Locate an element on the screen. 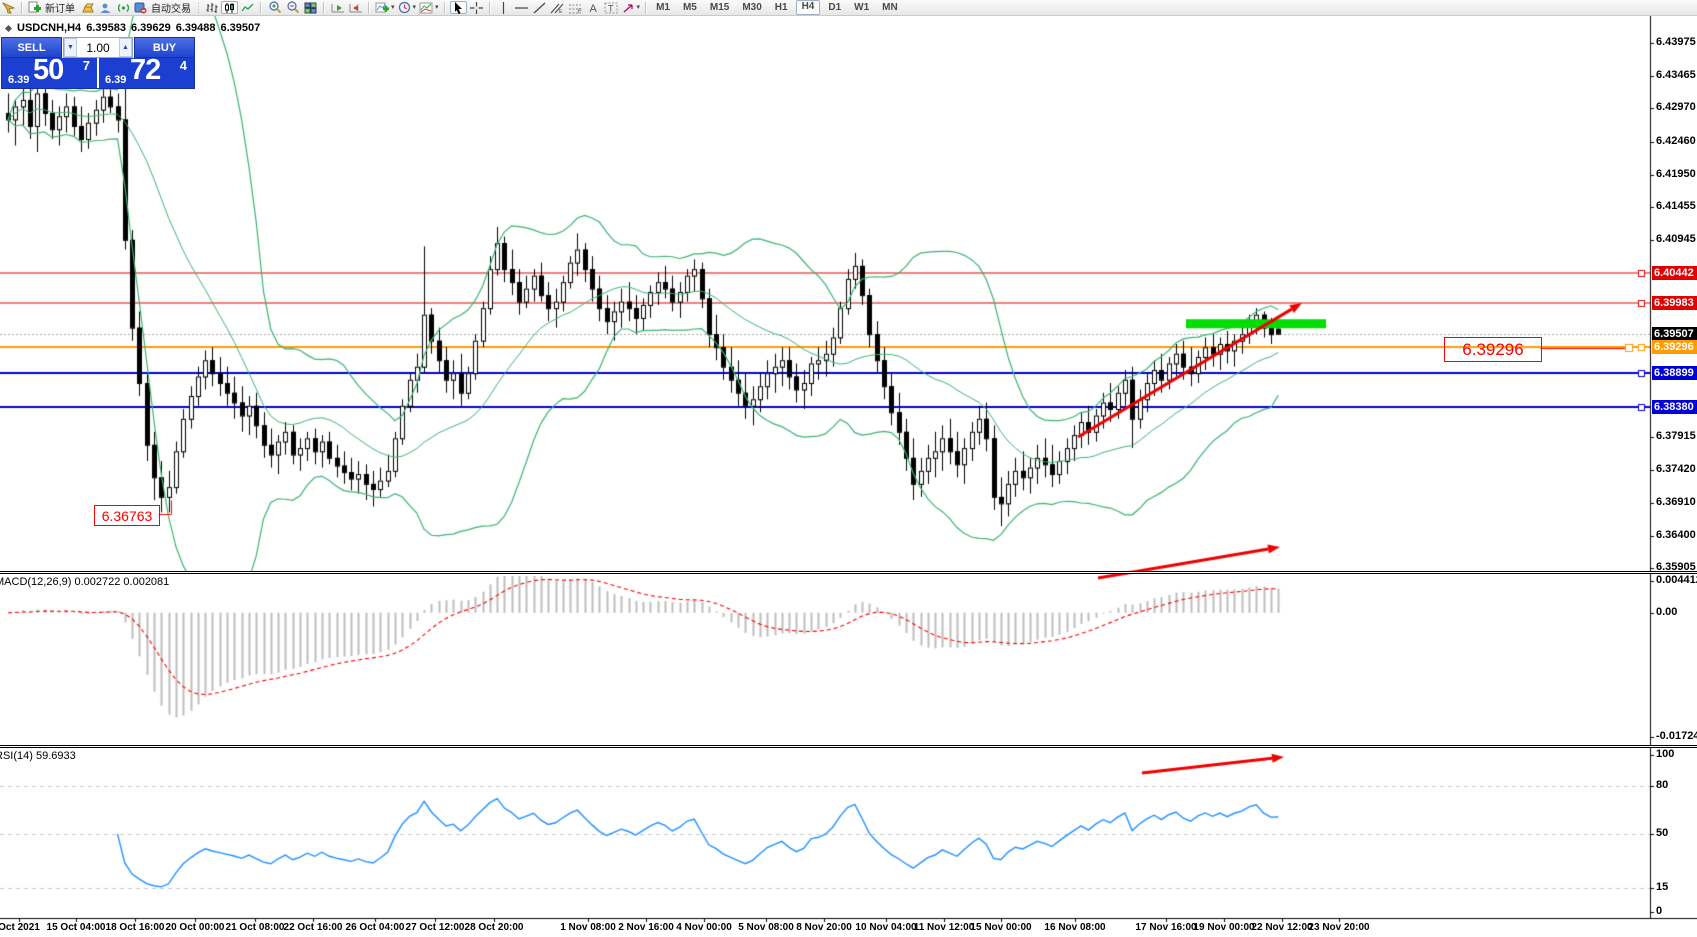 The image size is (1697, 937). timeframe-m15: M15 is located at coordinates (719, 7).